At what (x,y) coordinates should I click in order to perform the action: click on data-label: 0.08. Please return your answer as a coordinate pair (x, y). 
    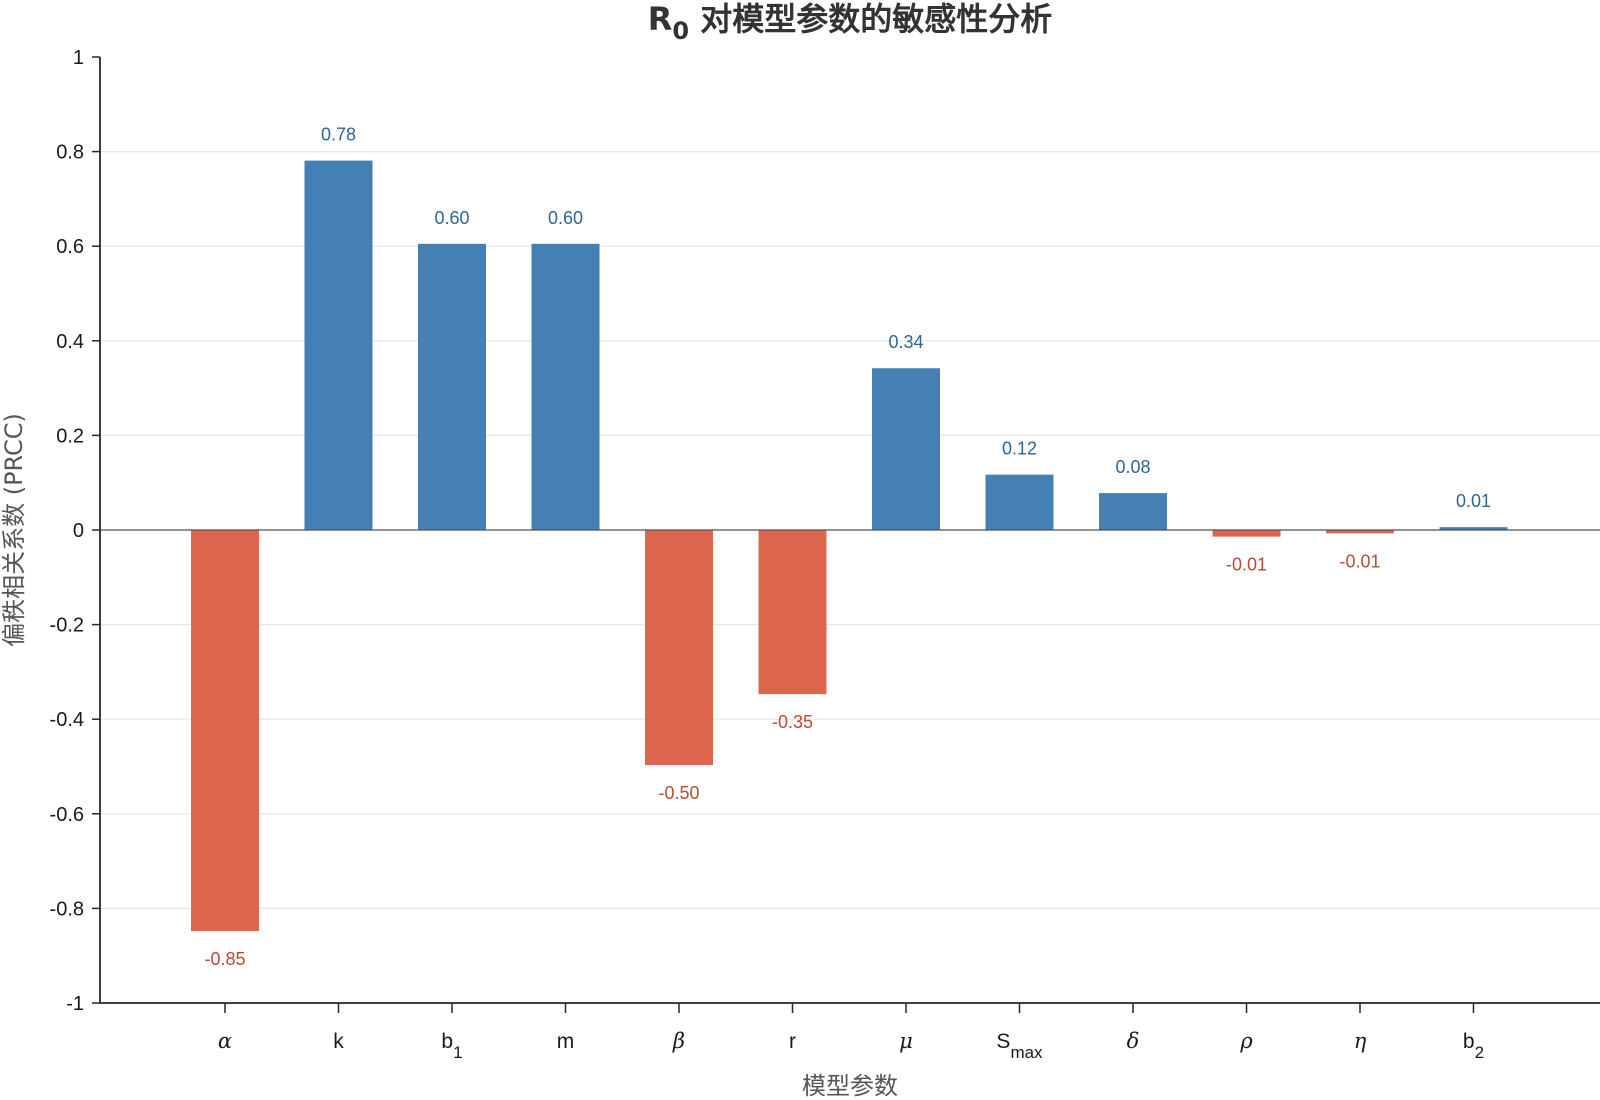
    Looking at the image, I should click on (1132, 467).